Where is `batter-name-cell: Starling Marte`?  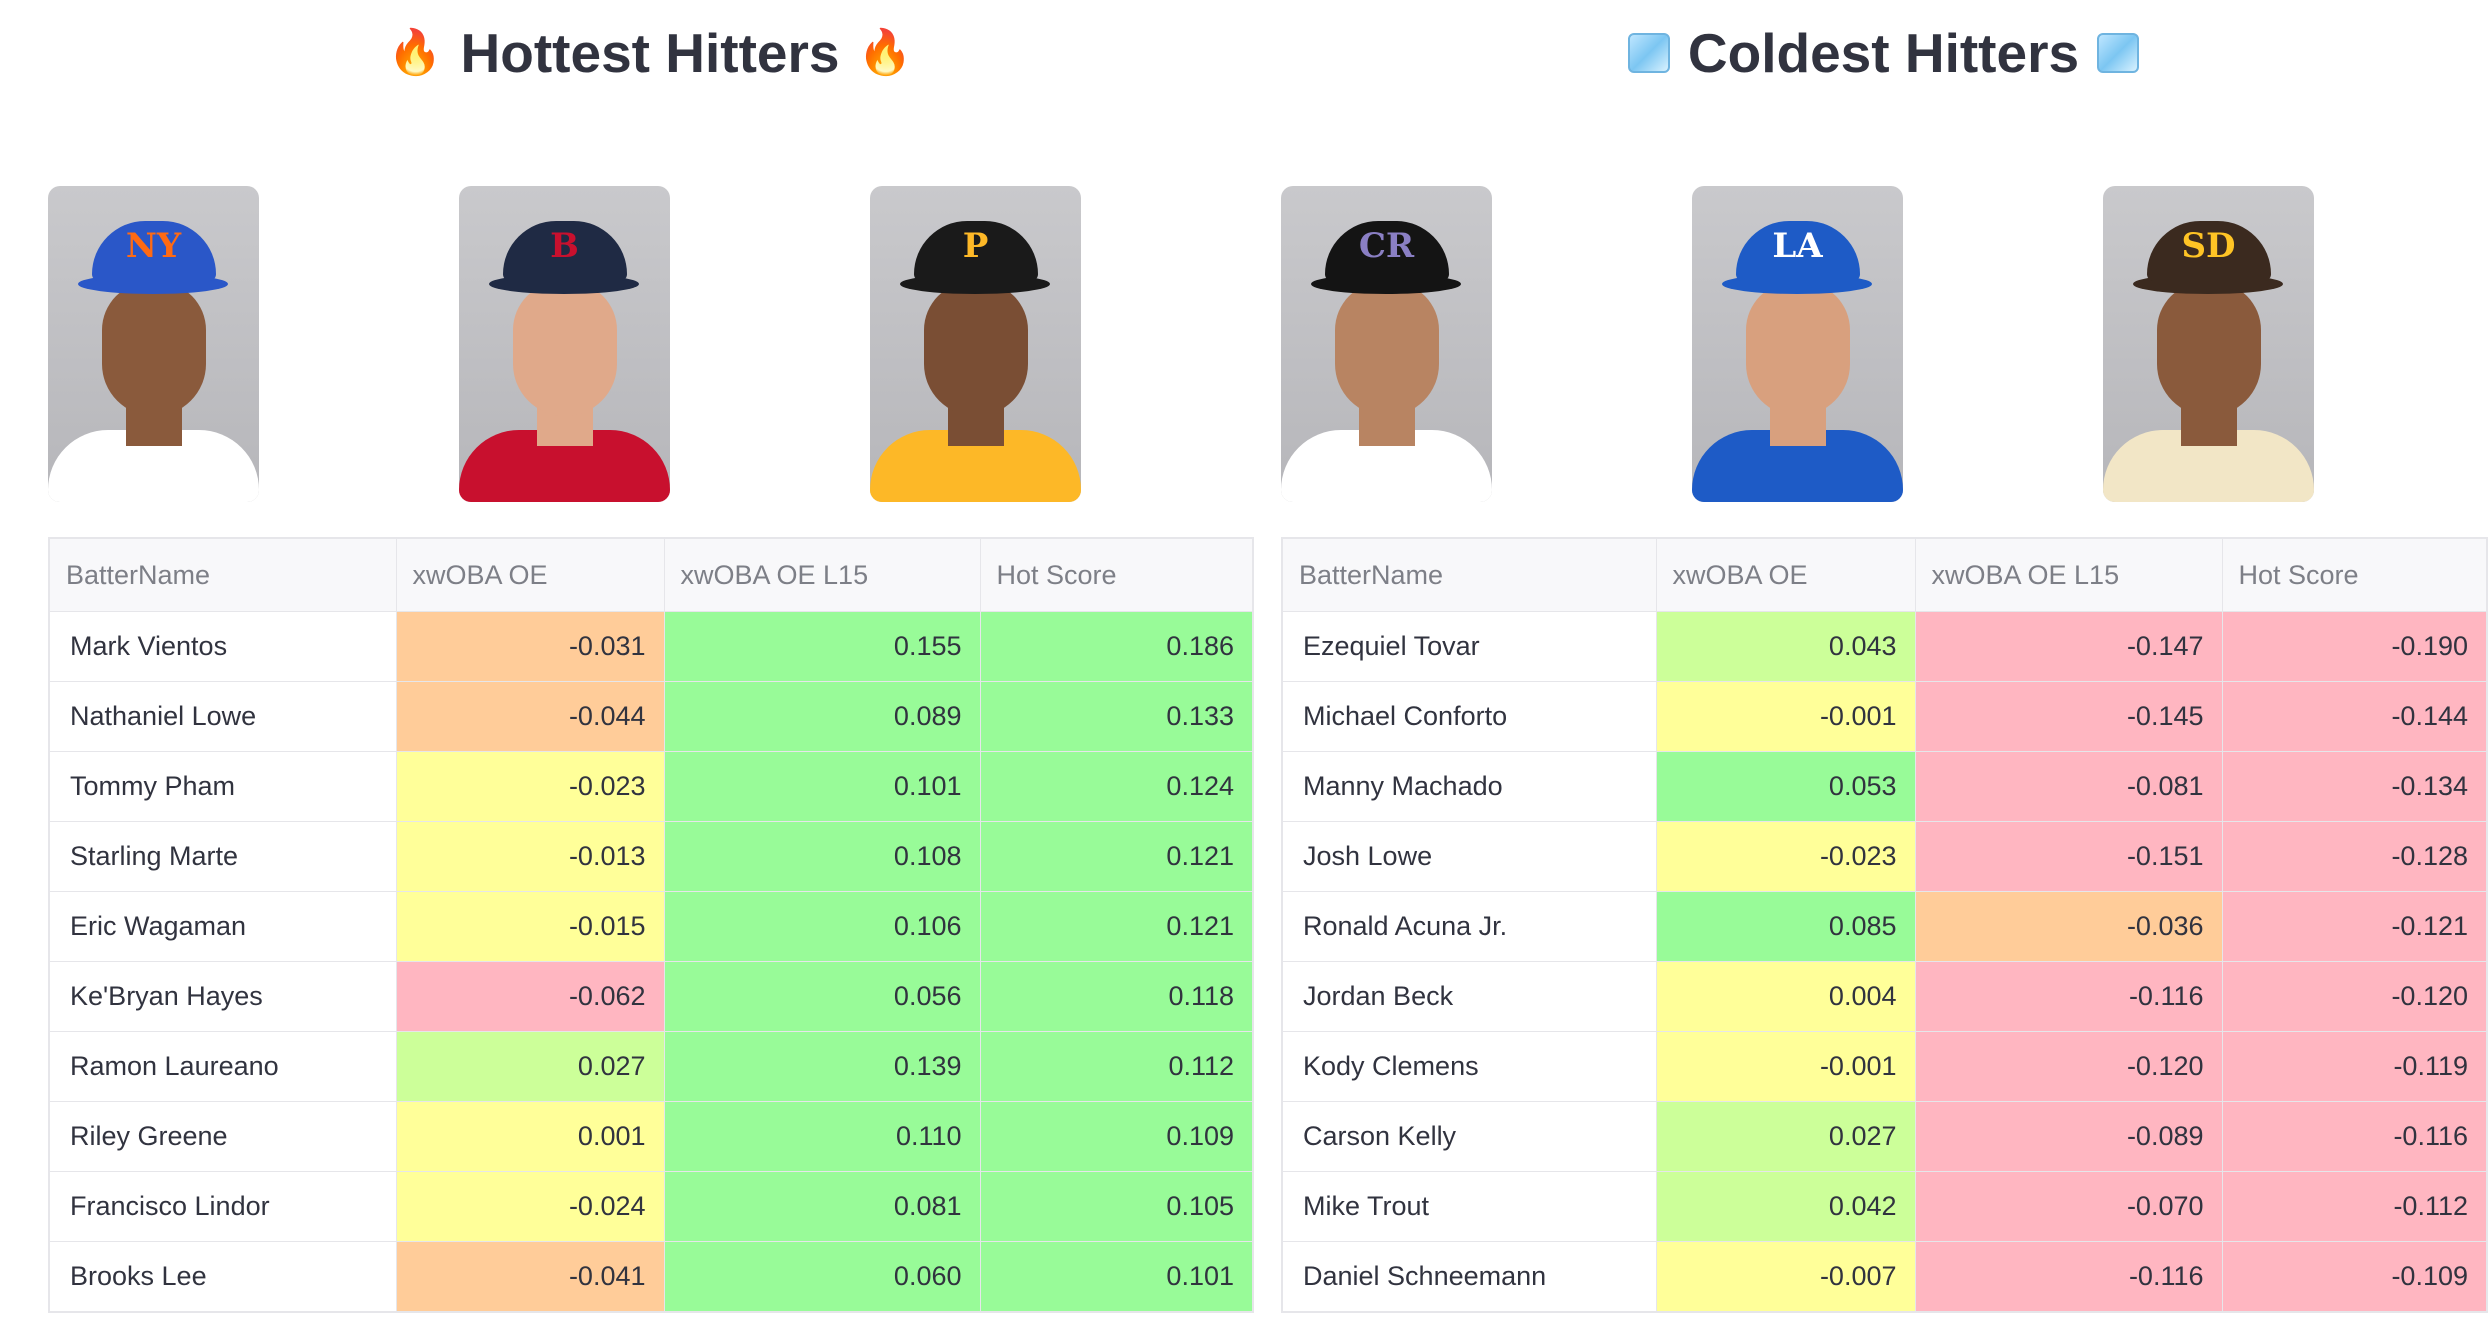 batter-name-cell: Starling Marte is located at coordinates (222, 856).